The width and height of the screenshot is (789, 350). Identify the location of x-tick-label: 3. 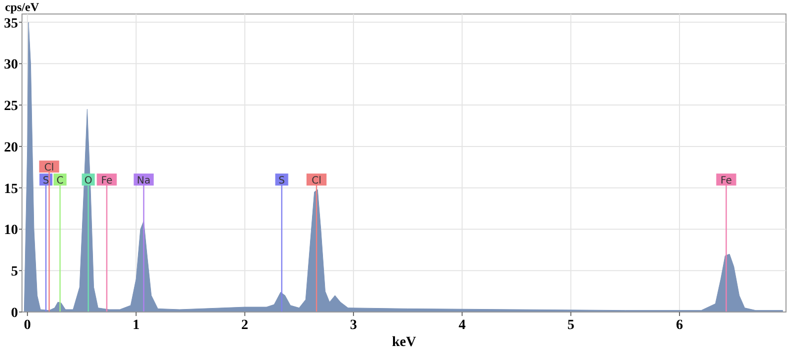
(353, 325).